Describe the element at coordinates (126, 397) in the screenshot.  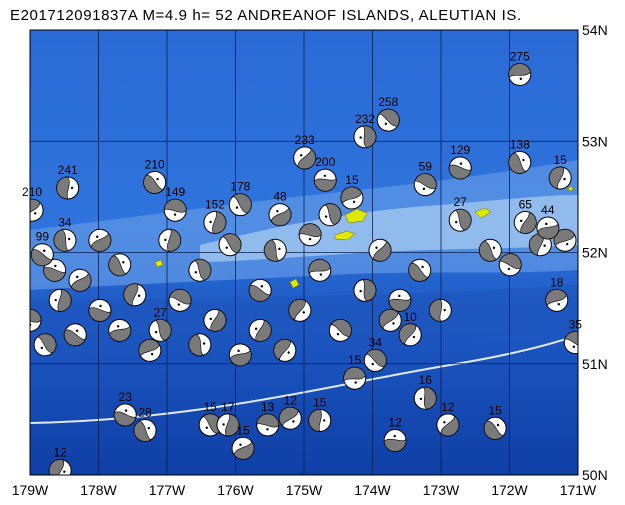
I see `depth-label: 23` at that location.